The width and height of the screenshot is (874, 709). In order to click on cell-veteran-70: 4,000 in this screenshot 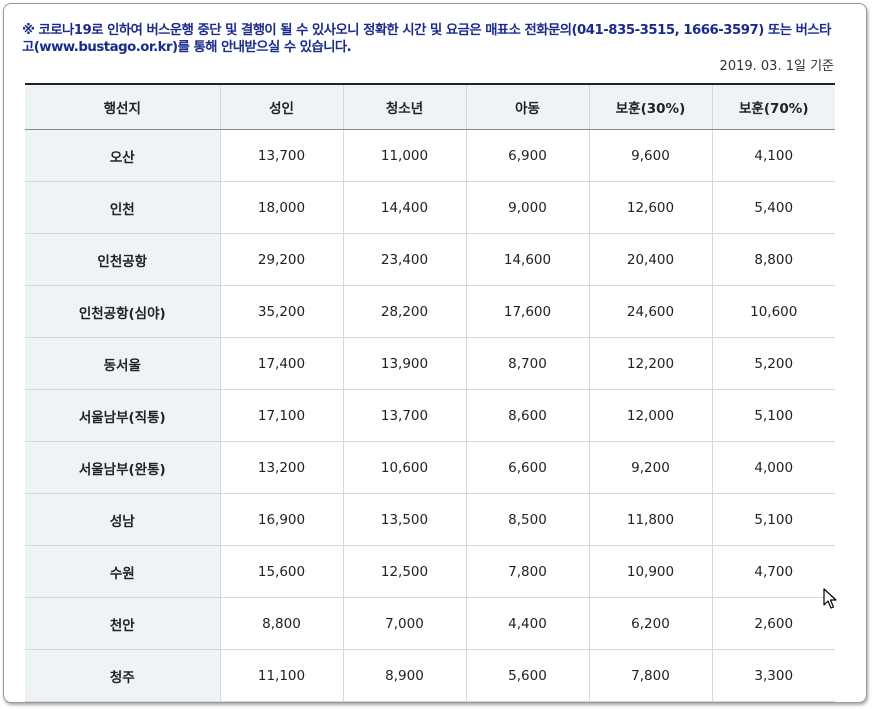, I will do `click(773, 467)`.